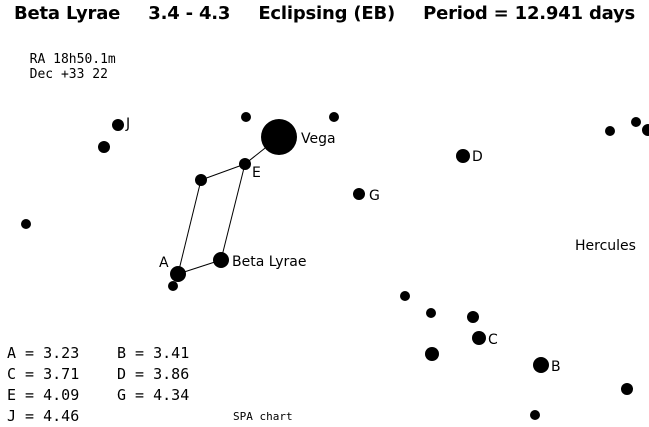 The height and width of the screenshot is (427, 649). What do you see at coordinates (164, 263) in the screenshot?
I see `label-a: A` at bounding box center [164, 263].